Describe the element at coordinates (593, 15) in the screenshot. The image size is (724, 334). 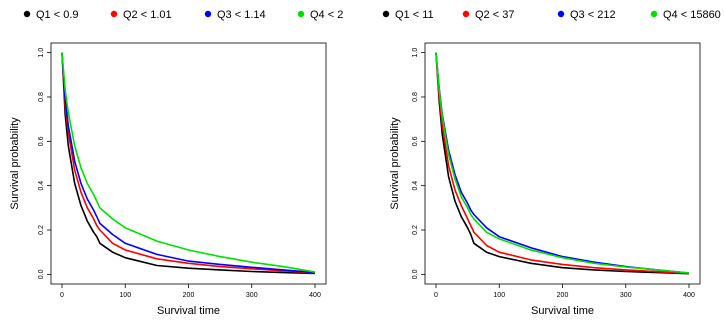
I see `legend-label: Q3 < 212` at that location.